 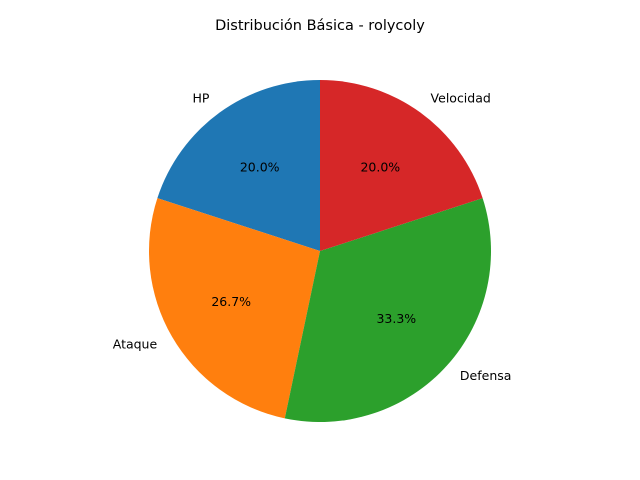 I want to click on slice-value-defensa: 33.3%, so click(x=396, y=318).